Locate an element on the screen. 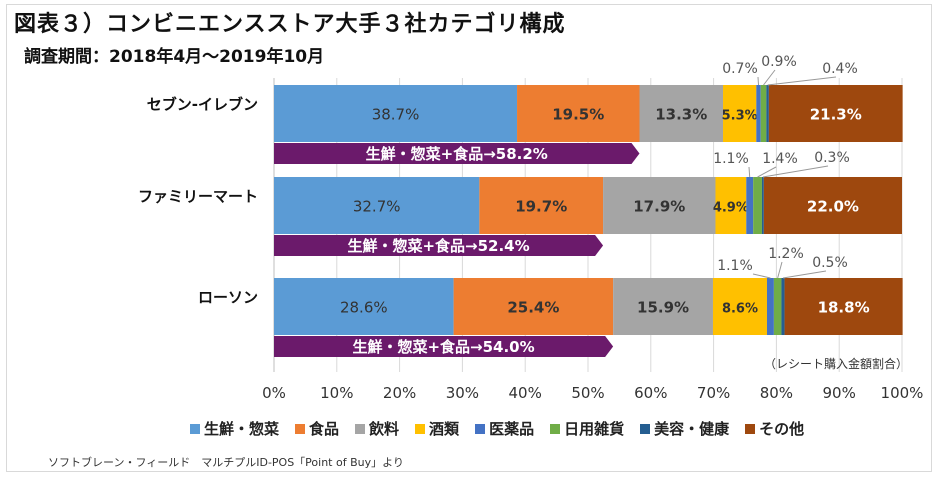  legend-item: 医薬品 is located at coordinates (504, 428).